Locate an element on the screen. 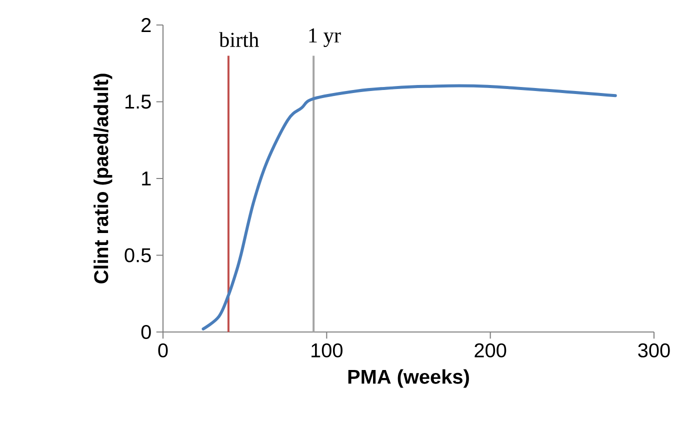 The image size is (692, 430). x-tick-label: 0 is located at coordinates (163, 350).